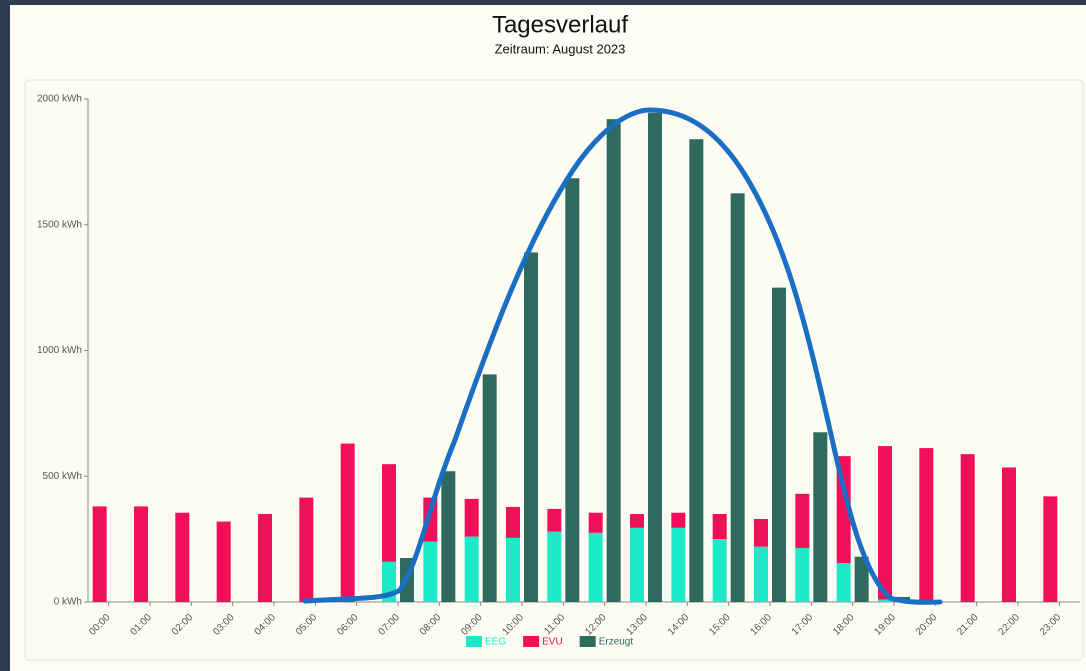 Image resolution: width=1086 pixels, height=671 pixels. I want to click on legend-label: EVU, so click(552, 642).